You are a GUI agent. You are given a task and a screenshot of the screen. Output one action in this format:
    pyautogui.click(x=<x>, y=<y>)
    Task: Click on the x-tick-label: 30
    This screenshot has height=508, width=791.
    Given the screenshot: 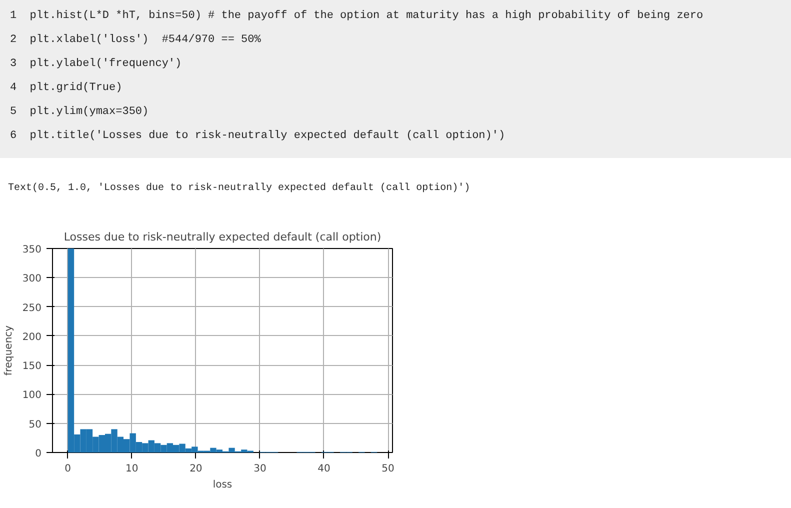 What is the action you would take?
    pyautogui.click(x=260, y=469)
    